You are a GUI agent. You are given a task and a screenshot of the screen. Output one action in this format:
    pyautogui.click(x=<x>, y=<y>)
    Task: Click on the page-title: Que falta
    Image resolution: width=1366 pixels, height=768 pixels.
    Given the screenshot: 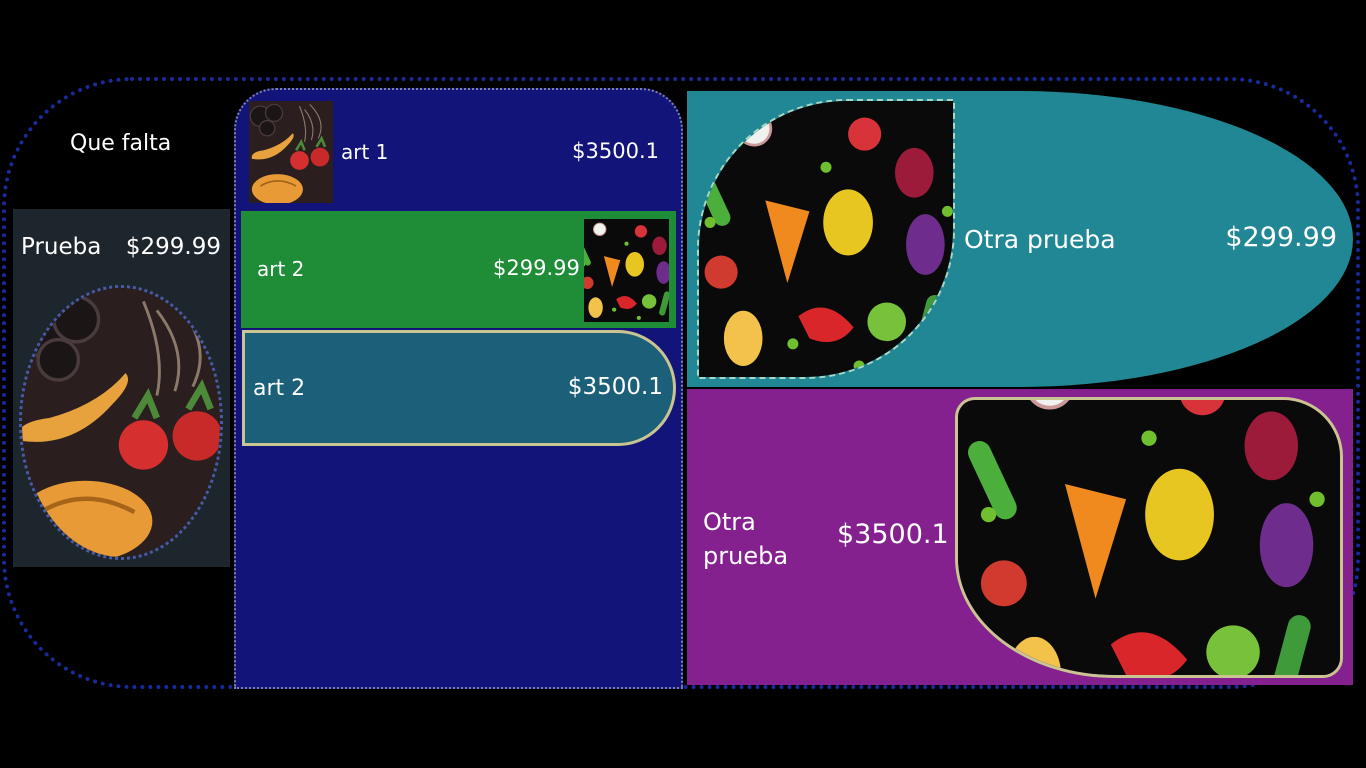 What is the action you would take?
    pyautogui.click(x=121, y=143)
    